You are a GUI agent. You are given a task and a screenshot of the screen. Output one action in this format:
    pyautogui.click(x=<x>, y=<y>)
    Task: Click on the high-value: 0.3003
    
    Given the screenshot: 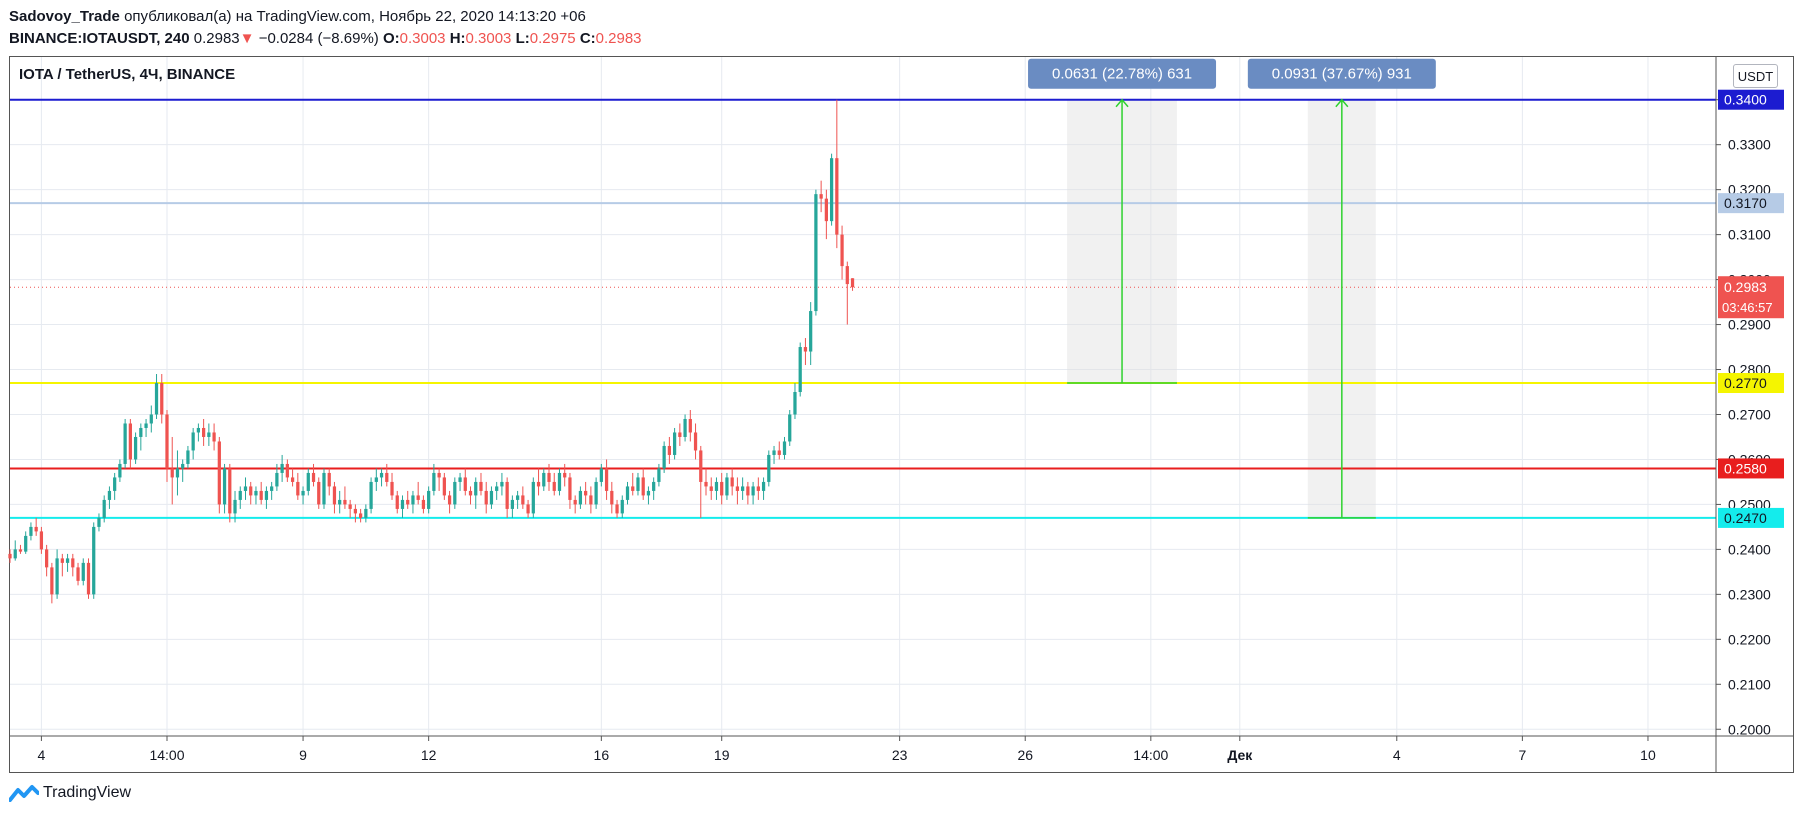 What is the action you would take?
    pyautogui.click(x=488, y=38)
    